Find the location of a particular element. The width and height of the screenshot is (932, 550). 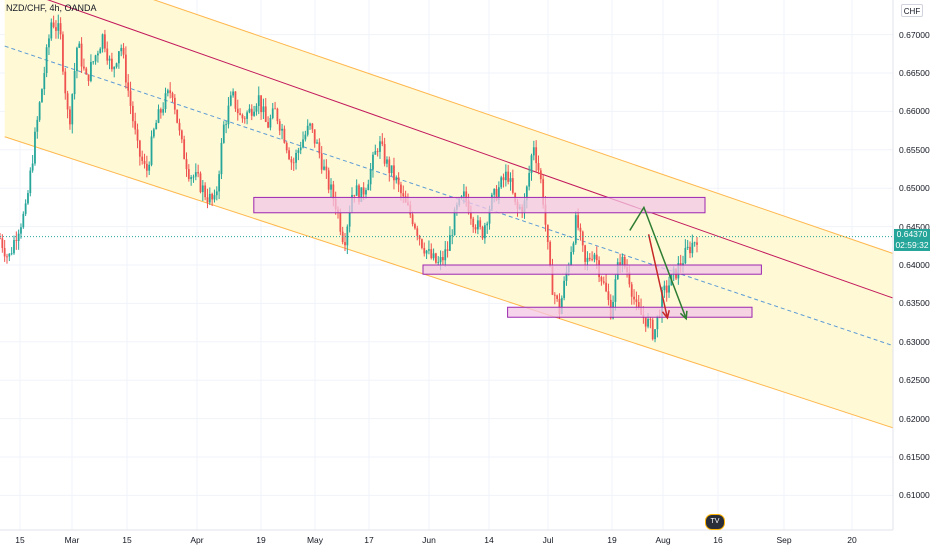

symbol-title: NZD/CHF, 4h, OANDA is located at coordinates (51, 8).